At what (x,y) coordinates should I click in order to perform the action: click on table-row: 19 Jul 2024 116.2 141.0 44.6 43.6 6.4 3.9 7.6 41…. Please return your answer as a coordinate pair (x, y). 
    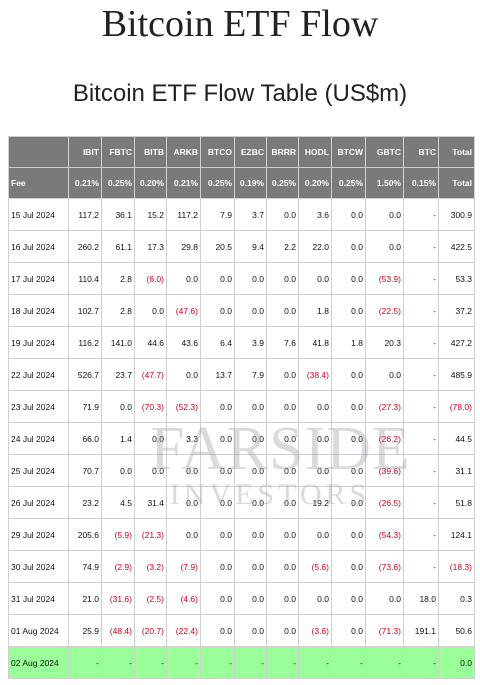
    Looking at the image, I should click on (241, 342).